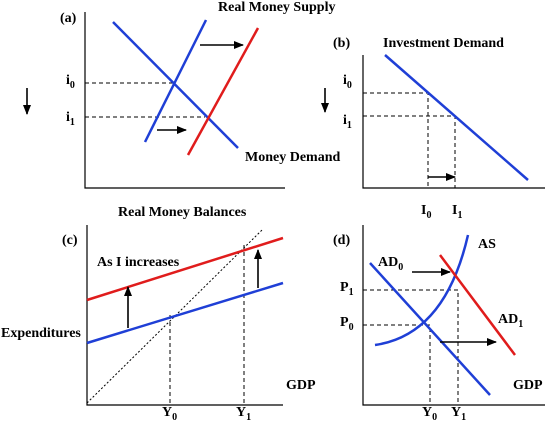  I want to click on level-label: P0, so click(347, 324).